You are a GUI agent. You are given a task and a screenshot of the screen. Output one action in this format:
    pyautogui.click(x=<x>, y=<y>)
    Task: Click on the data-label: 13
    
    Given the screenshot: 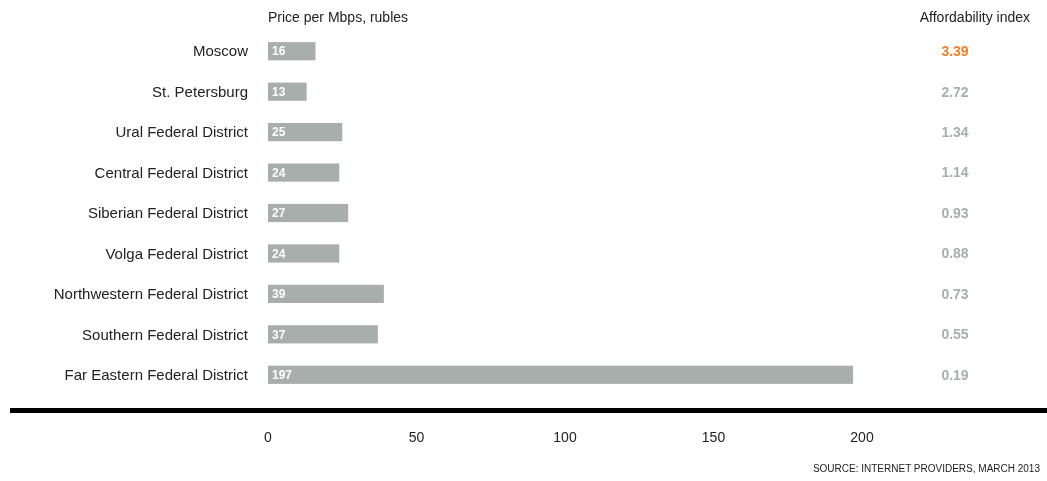 What is the action you would take?
    pyautogui.click(x=279, y=91)
    